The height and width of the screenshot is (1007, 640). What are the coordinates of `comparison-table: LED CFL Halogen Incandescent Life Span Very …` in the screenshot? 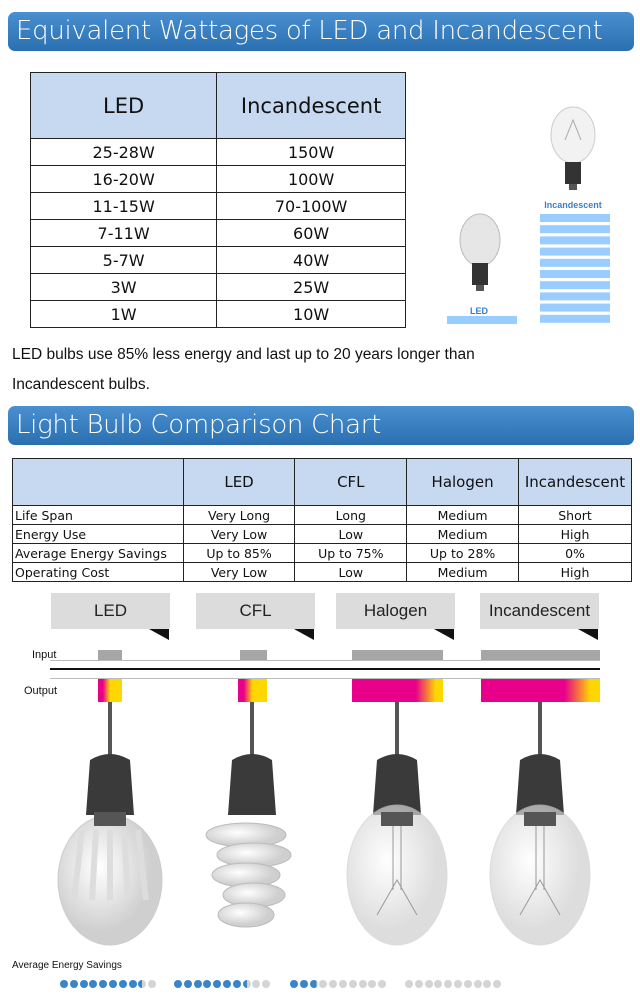 It's located at (322, 520).